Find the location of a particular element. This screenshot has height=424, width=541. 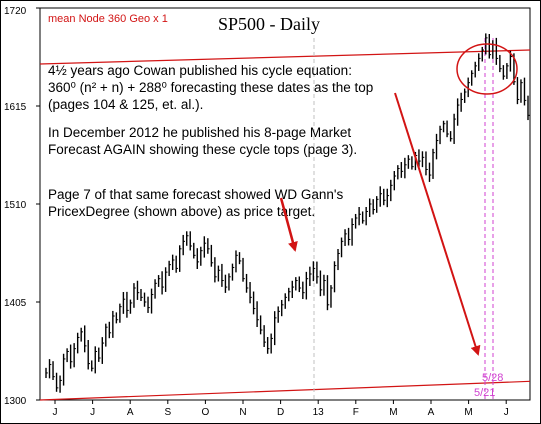

y-axis: 1300 1405 1510 1615 1720 is located at coordinates (22, 206).